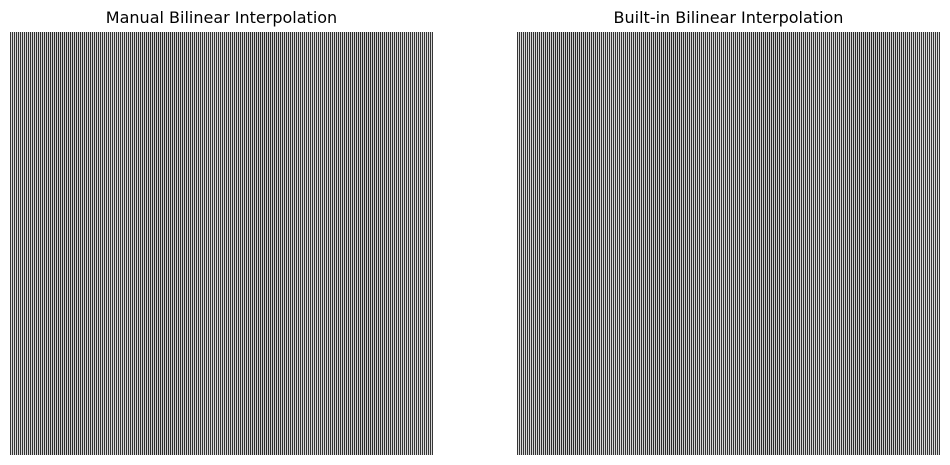 This screenshot has height=465, width=950. What do you see at coordinates (728, 17) in the screenshot?
I see `builtin-interpolation-title: Built-in Bilinear Interpolation` at bounding box center [728, 17].